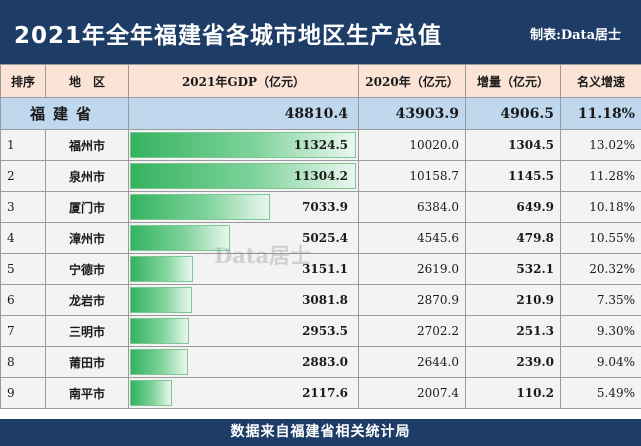 The height and width of the screenshot is (446, 641). I want to click on gdp-2021-value: 3081.8, so click(325, 300).